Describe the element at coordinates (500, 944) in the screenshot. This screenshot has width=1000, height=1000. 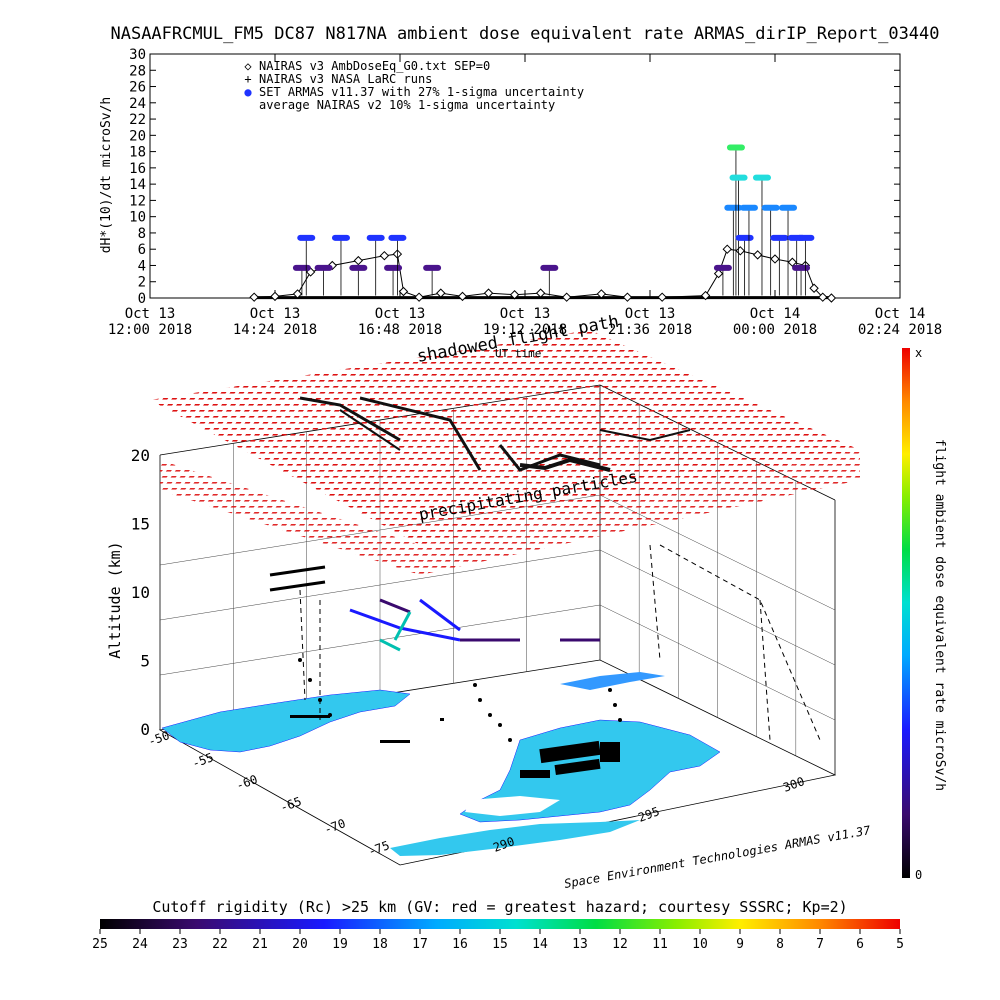
I see `cutoff-tick-label: 15` at that location.